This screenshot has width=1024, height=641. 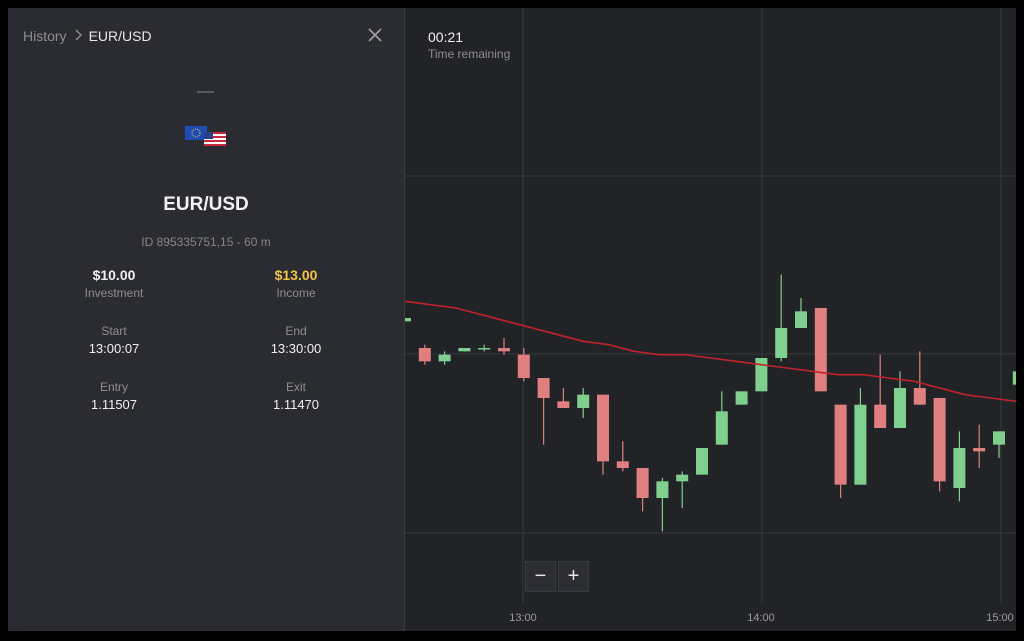 What do you see at coordinates (296, 293) in the screenshot?
I see `income-label: Income` at bounding box center [296, 293].